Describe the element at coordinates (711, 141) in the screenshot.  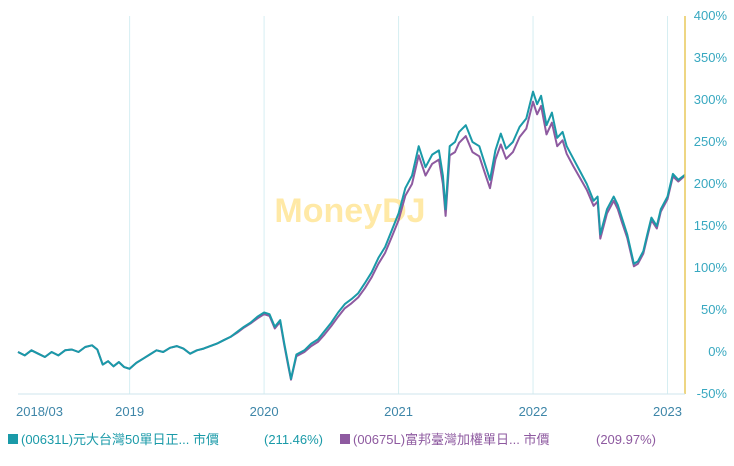
I see `y-tick-label: 250%` at that location.